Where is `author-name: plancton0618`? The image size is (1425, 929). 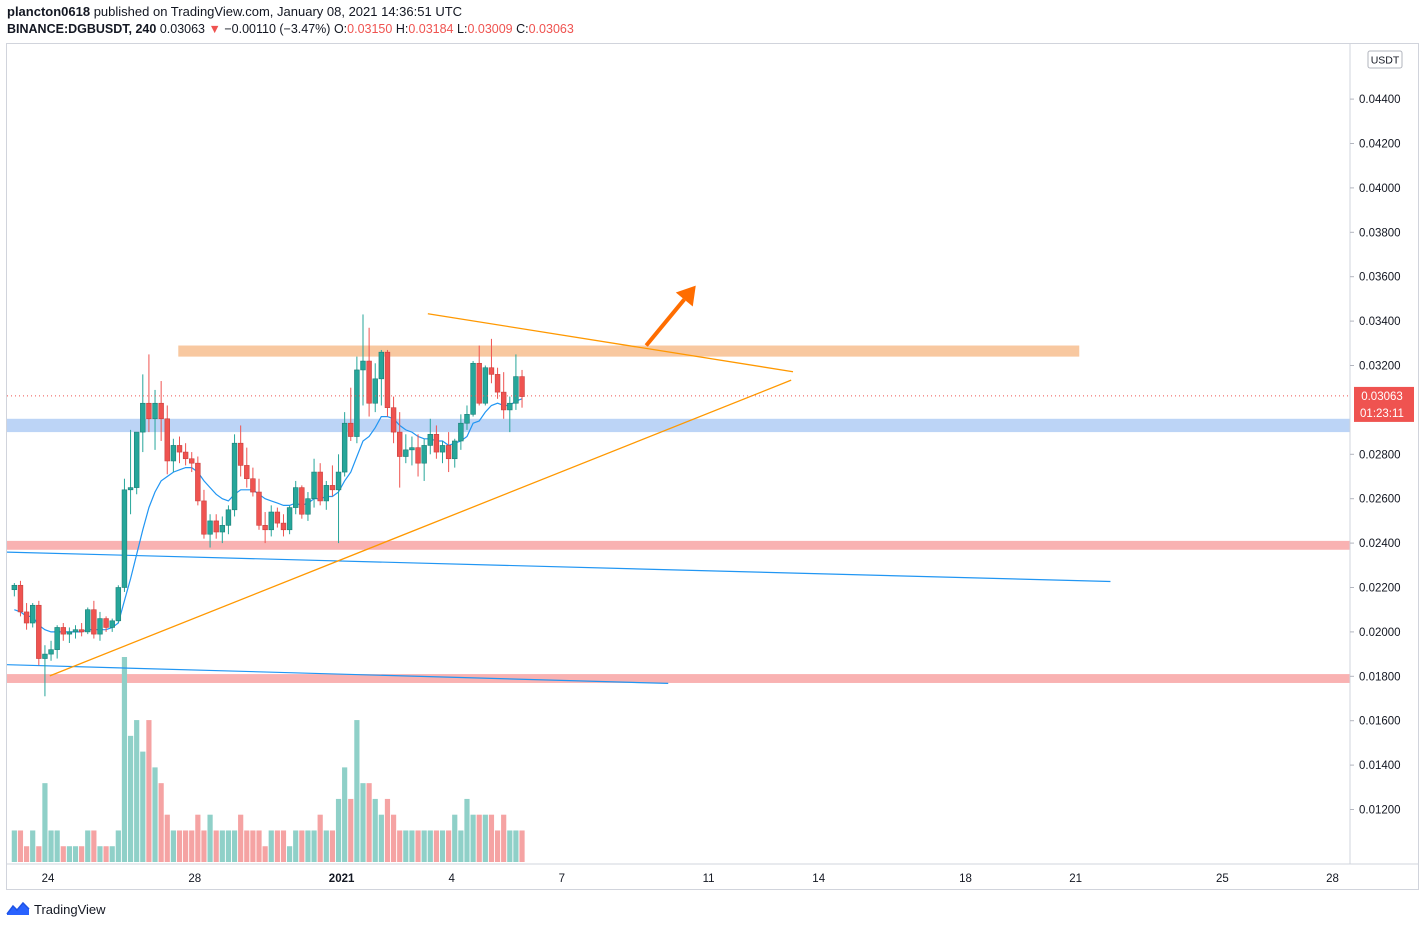
author-name: plancton0618 is located at coordinates (49, 11).